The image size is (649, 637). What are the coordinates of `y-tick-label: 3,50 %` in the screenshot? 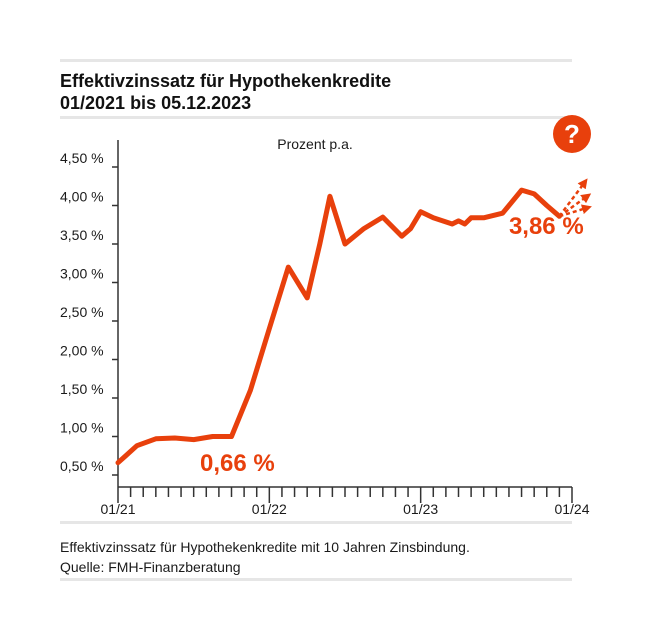 It's located at (82, 235).